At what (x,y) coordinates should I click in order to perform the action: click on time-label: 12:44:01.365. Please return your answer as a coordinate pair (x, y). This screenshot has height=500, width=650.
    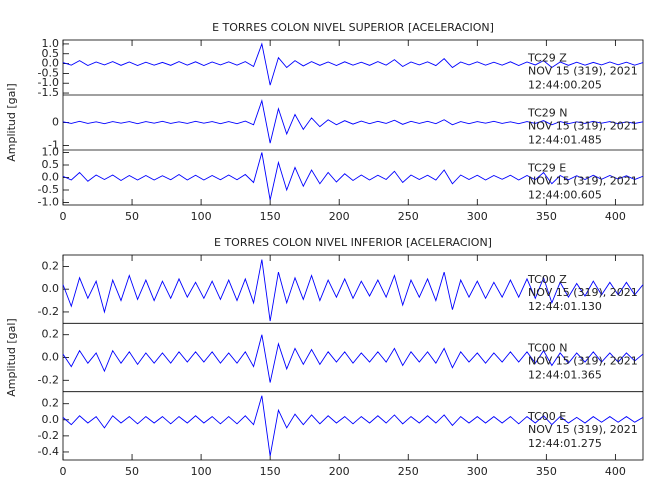
    Looking at the image, I should click on (565, 375).